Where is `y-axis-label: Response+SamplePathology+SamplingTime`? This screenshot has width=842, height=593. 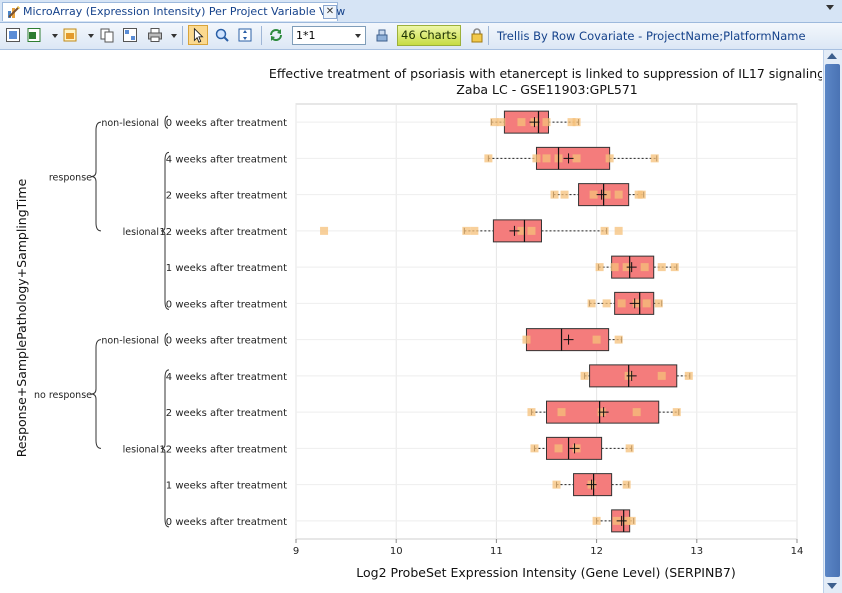 y-axis-label: Response+SamplePathology+SamplingTime is located at coordinates (21, 317).